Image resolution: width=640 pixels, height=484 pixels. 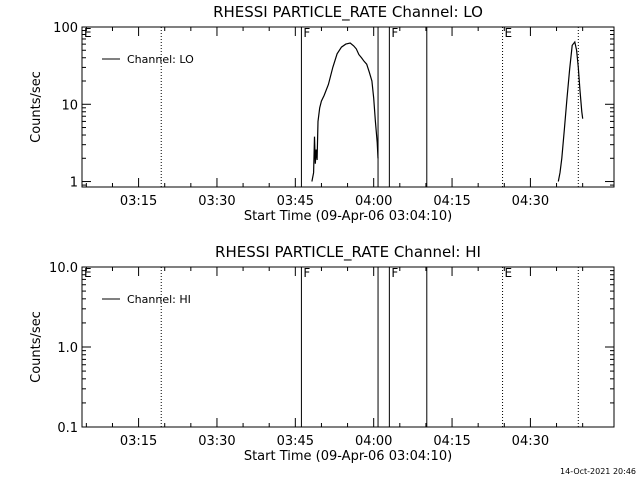 What do you see at coordinates (65, 28) in the screenshot?
I see `y-tick-label: 100` at bounding box center [65, 28].